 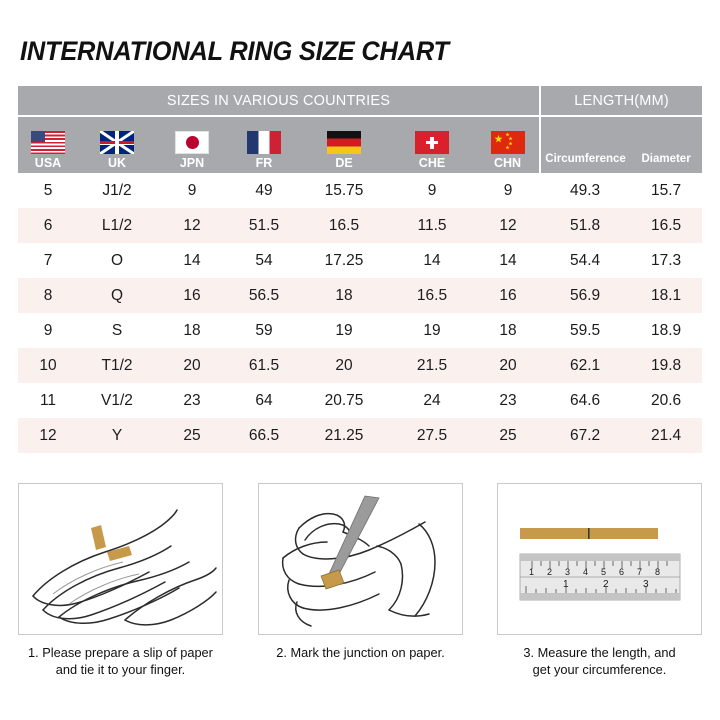 What do you see at coordinates (120, 652) in the screenshot?
I see `caption-line-1: 1. Please prepare a slip of paper` at bounding box center [120, 652].